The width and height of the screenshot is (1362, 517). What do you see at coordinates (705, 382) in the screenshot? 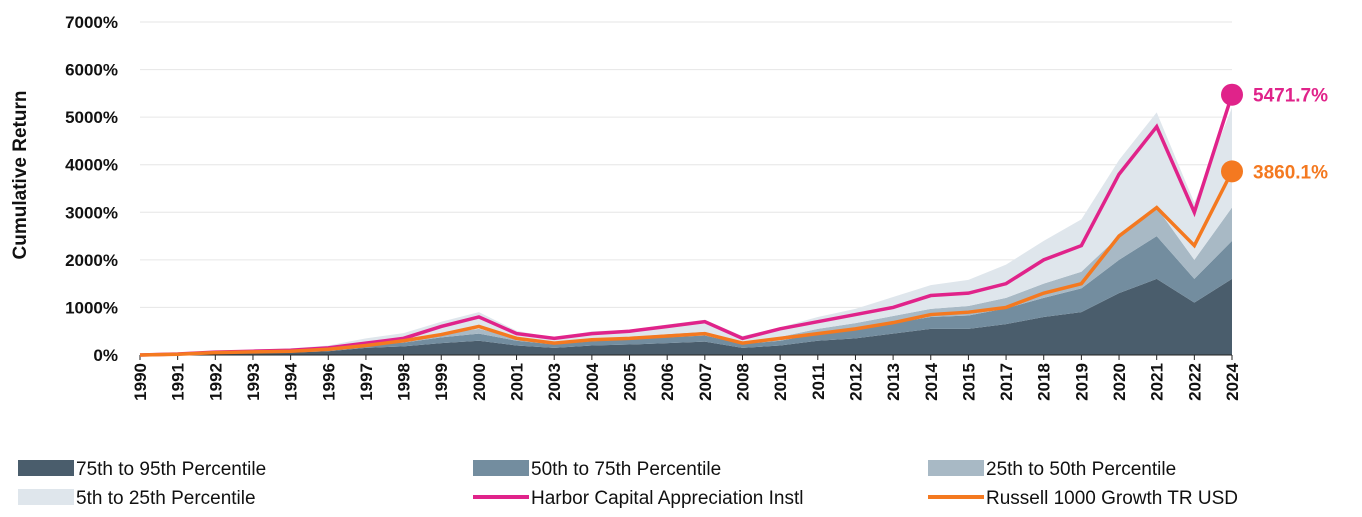
I see `x-tick-label: 2007` at bounding box center [705, 382].